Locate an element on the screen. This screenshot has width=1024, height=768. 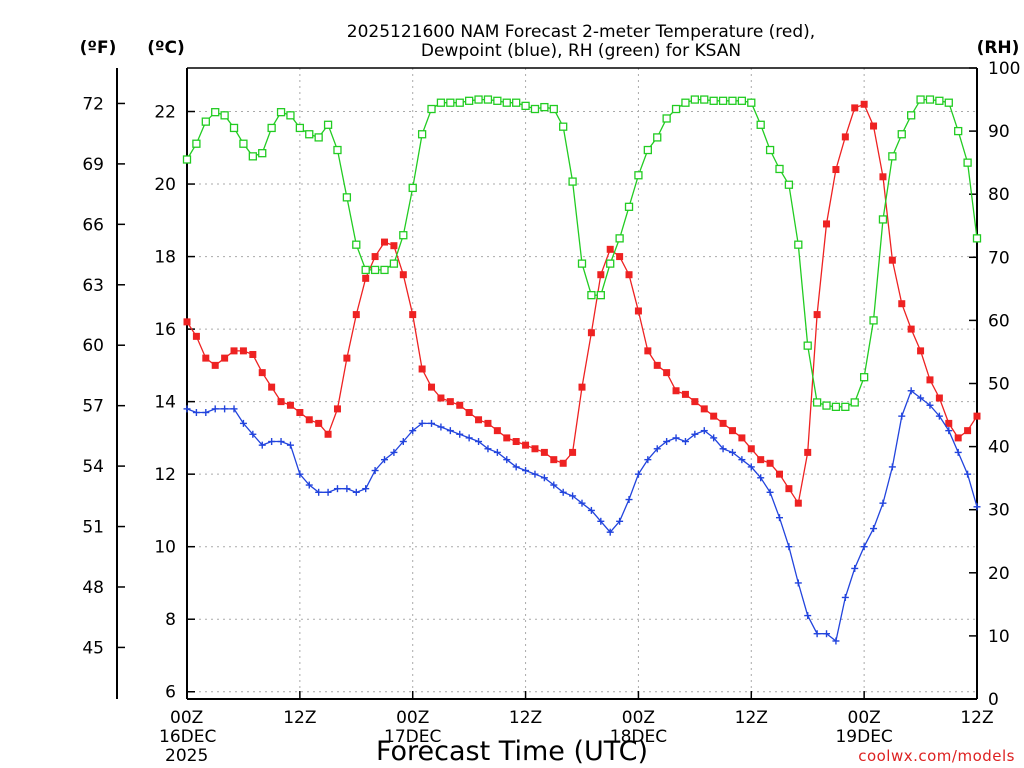
x-tick-label-date: 18DEC is located at coordinates (638, 737).